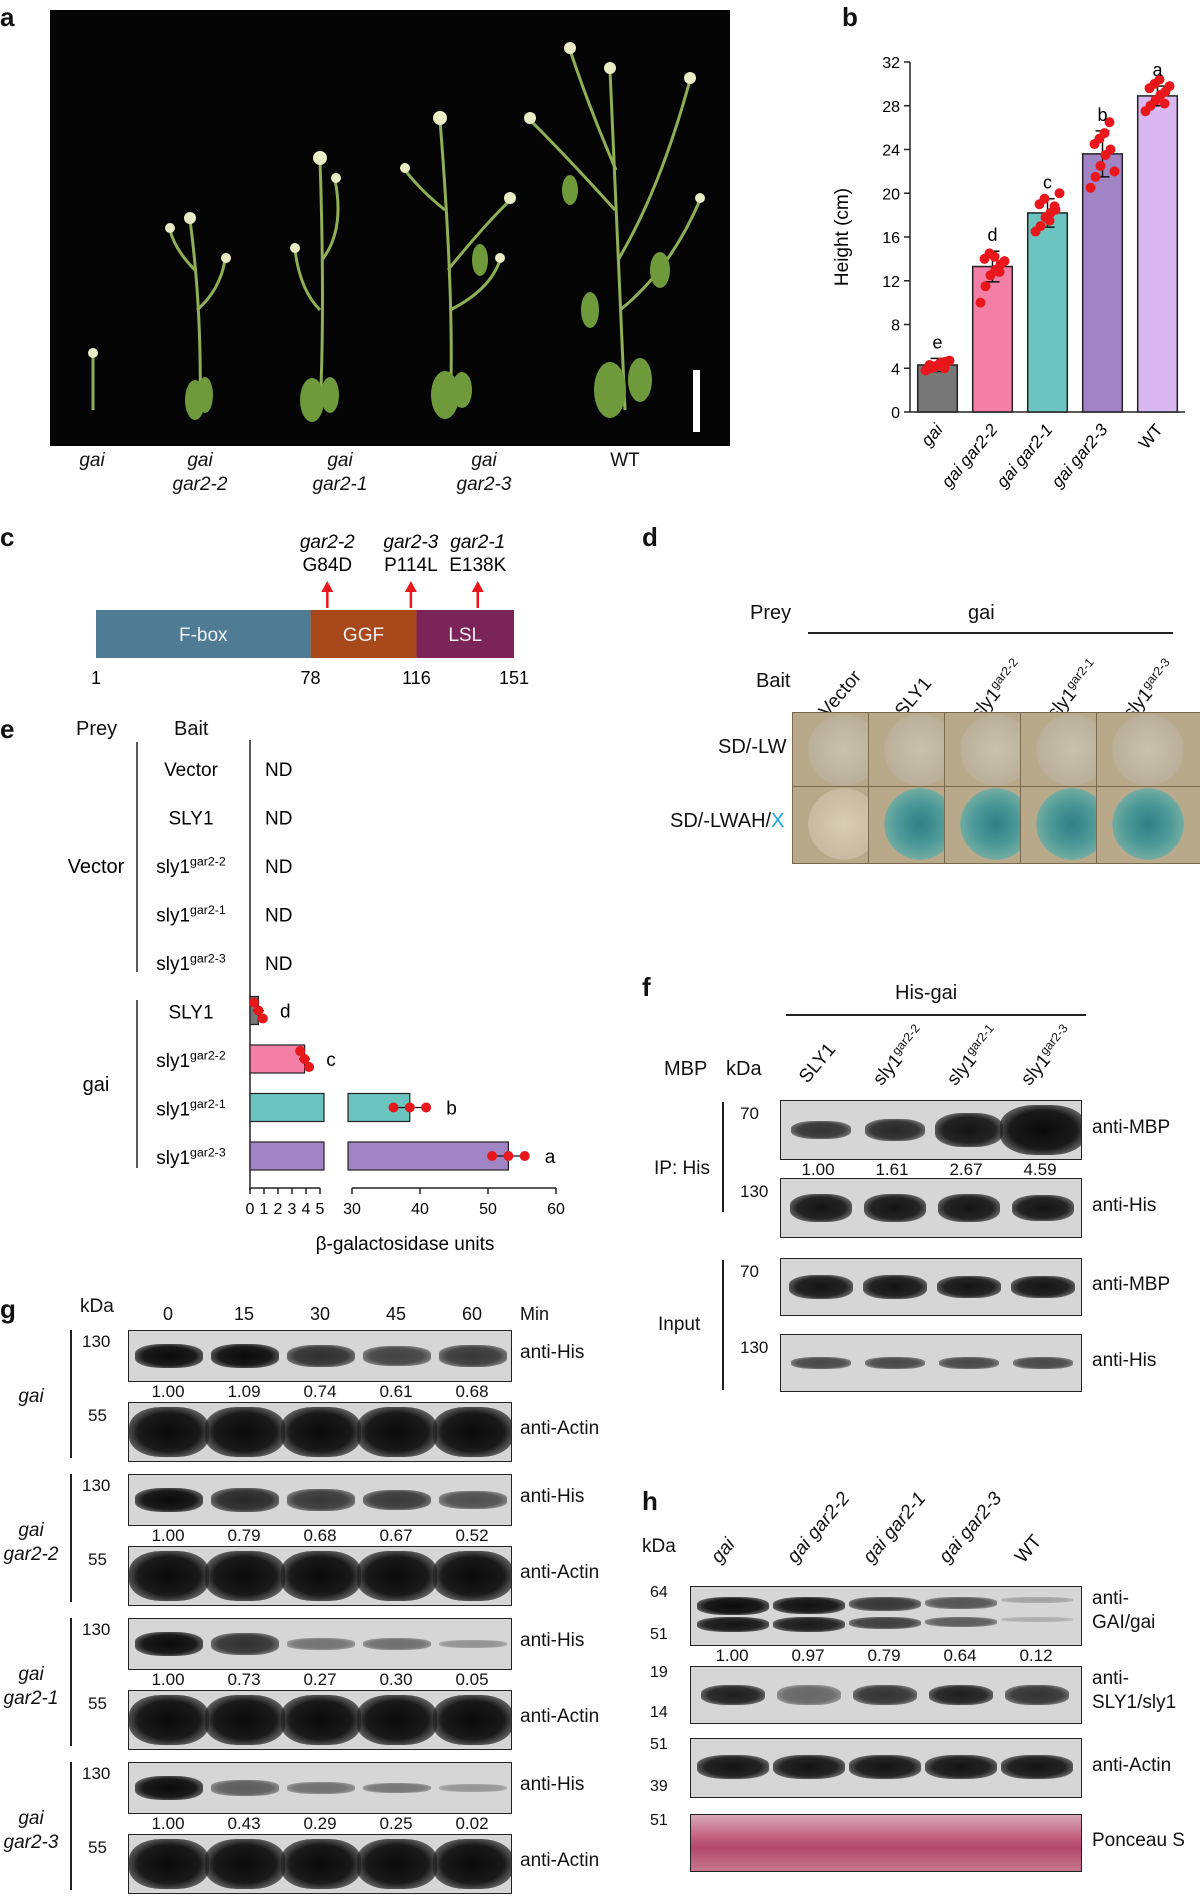  What do you see at coordinates (477, 565) in the screenshot?
I see `mutation-change: E138K` at bounding box center [477, 565].